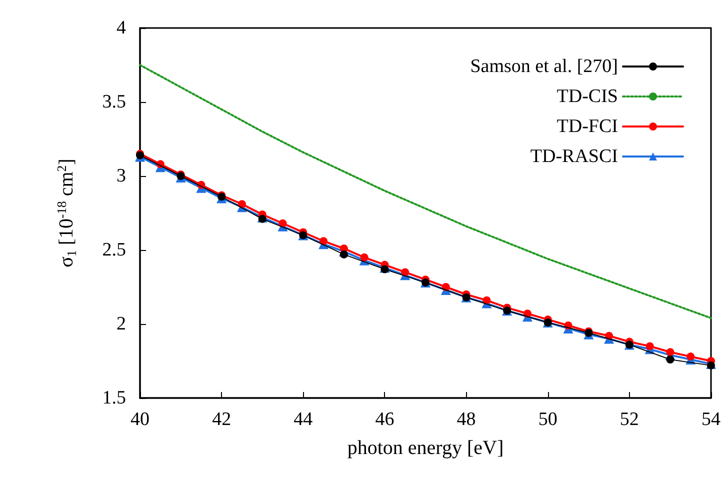 This screenshot has height=478, width=727. What do you see at coordinates (121, 176) in the screenshot?
I see `y-tick-label: 3` at bounding box center [121, 176].